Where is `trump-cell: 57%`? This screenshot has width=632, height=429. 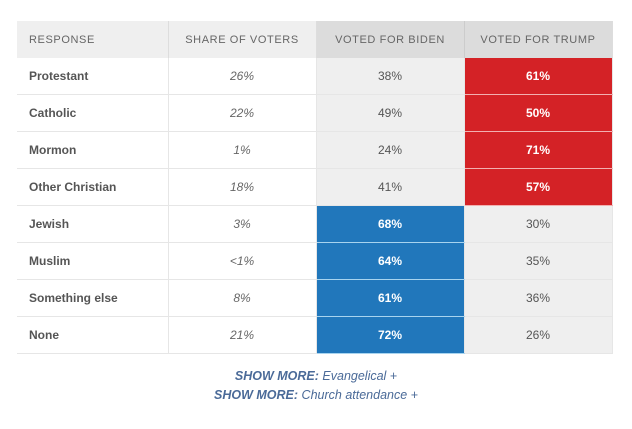
trump-cell: 57% is located at coordinates (538, 187).